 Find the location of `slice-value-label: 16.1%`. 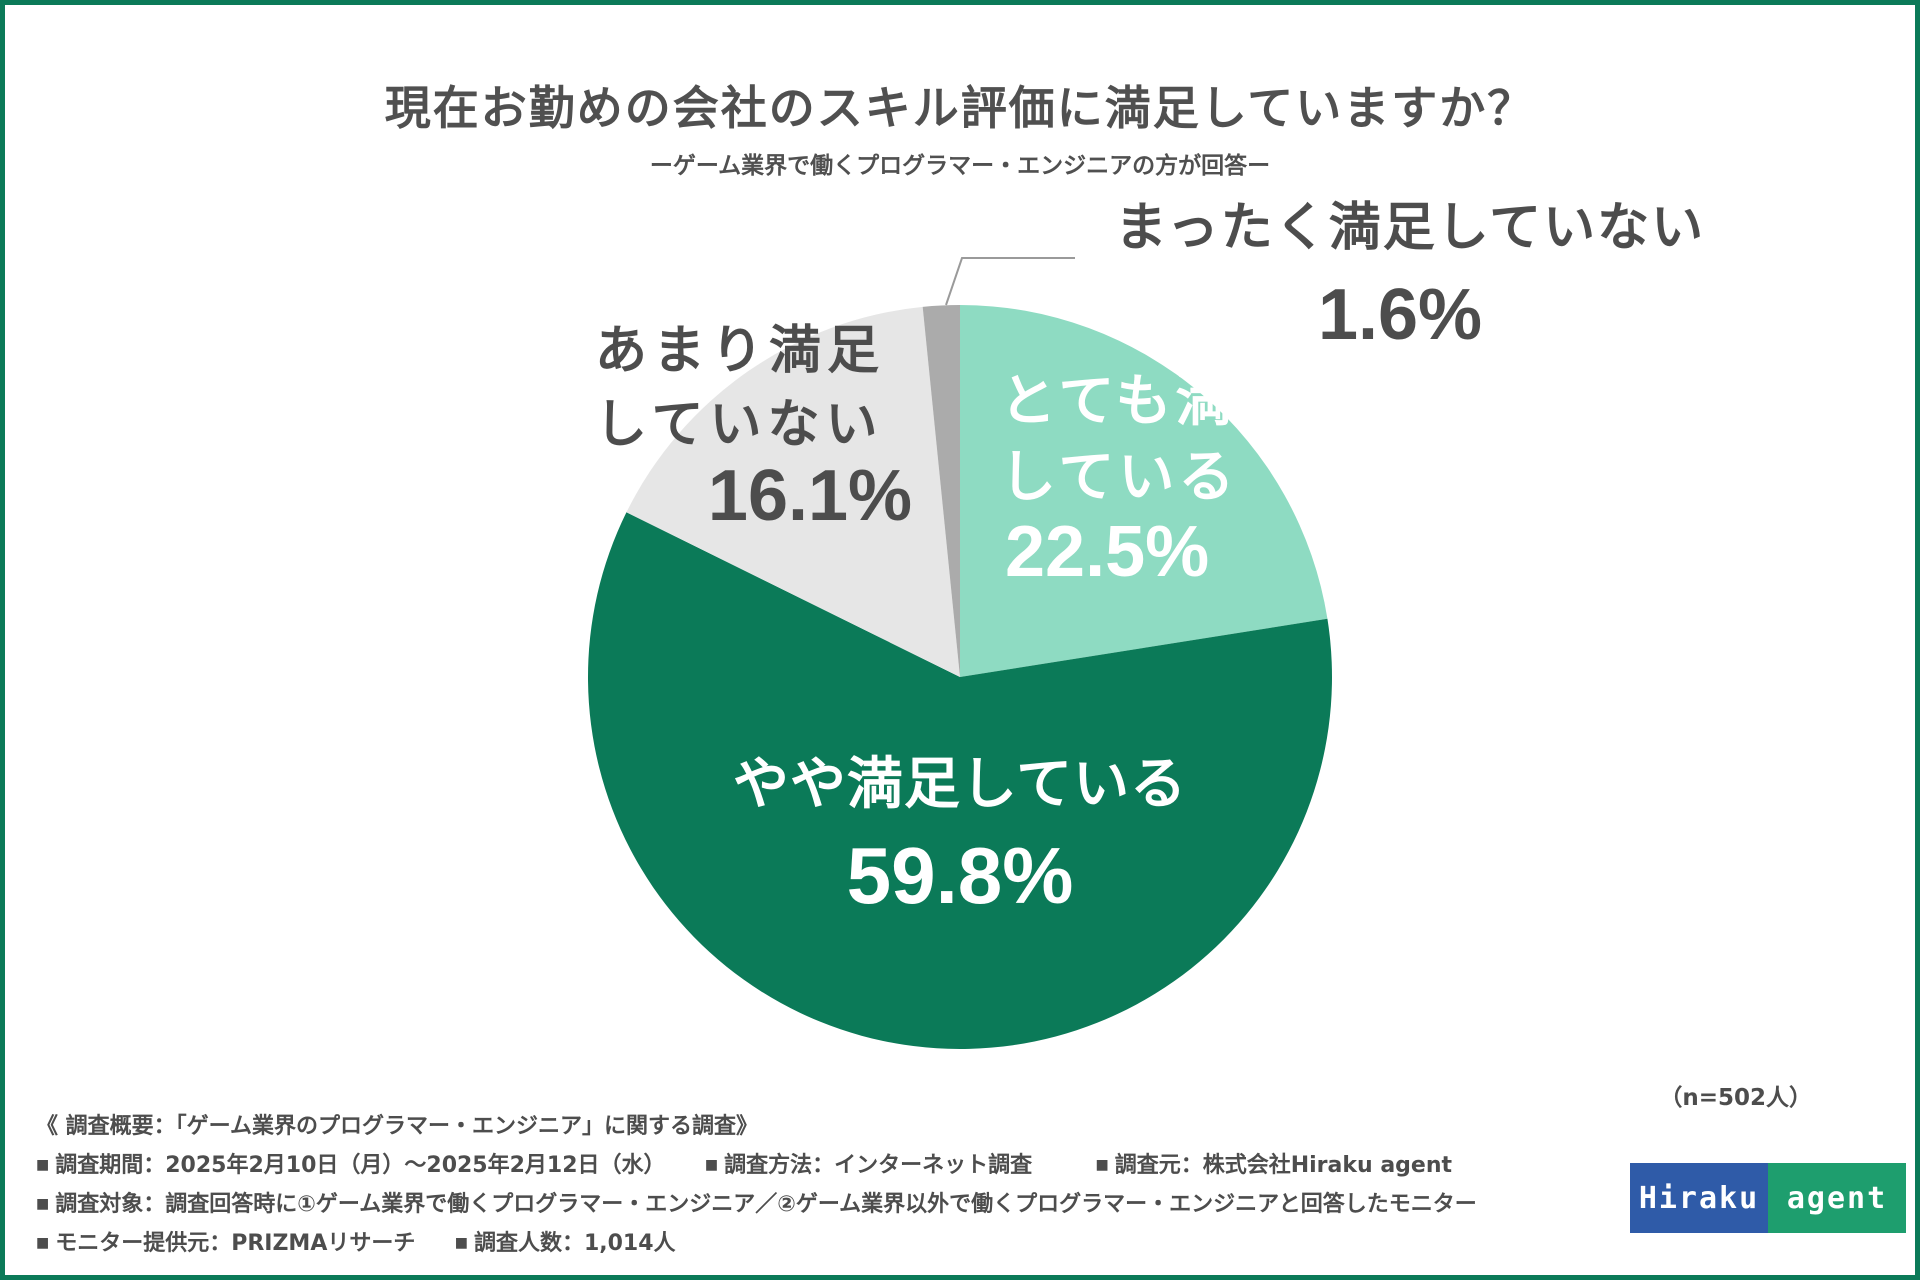

slice-value-label: 16.1% is located at coordinates (810, 496).